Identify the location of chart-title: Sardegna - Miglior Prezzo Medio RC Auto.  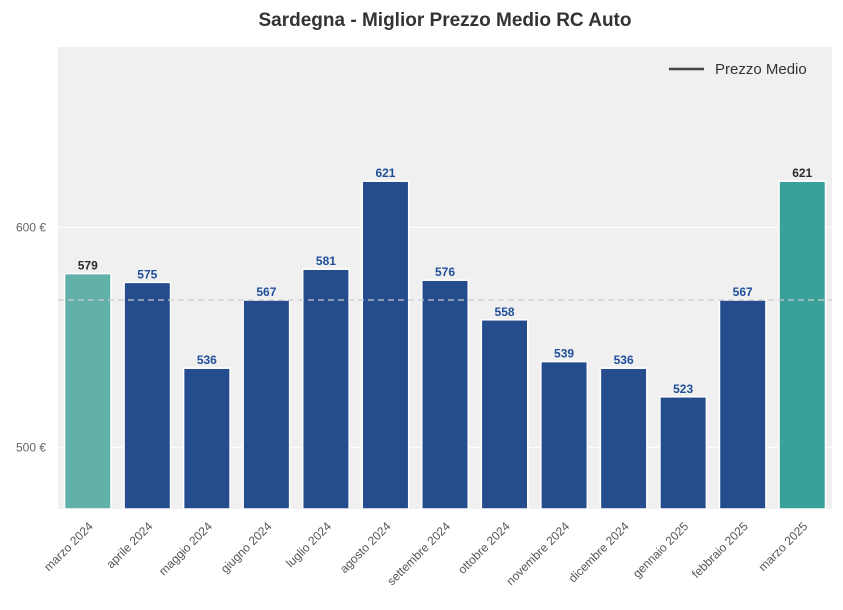
(445, 20).